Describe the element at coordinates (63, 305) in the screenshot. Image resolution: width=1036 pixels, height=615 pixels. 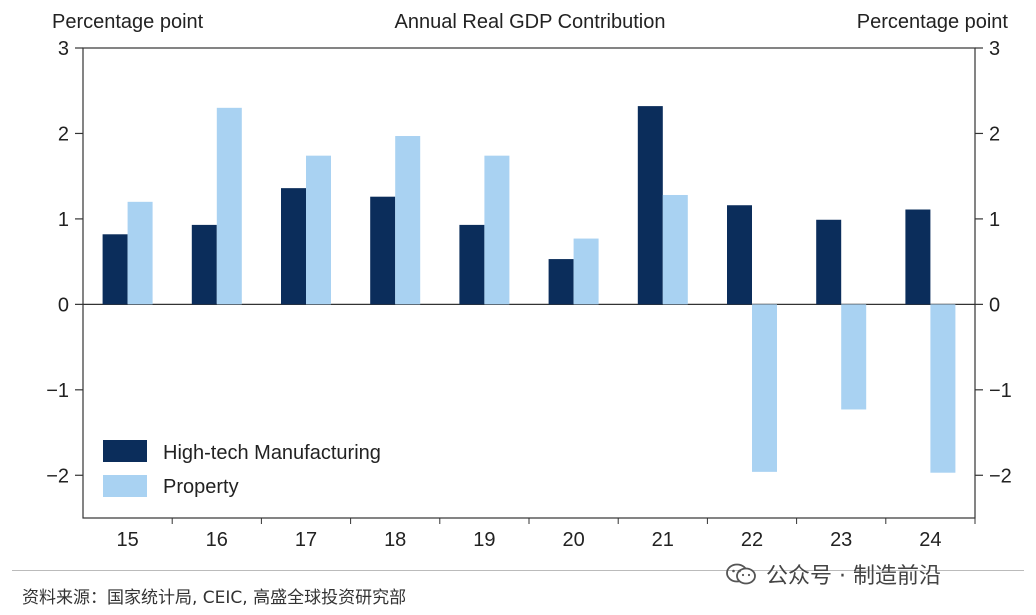
I see `y-tick-label-left: 0` at that location.